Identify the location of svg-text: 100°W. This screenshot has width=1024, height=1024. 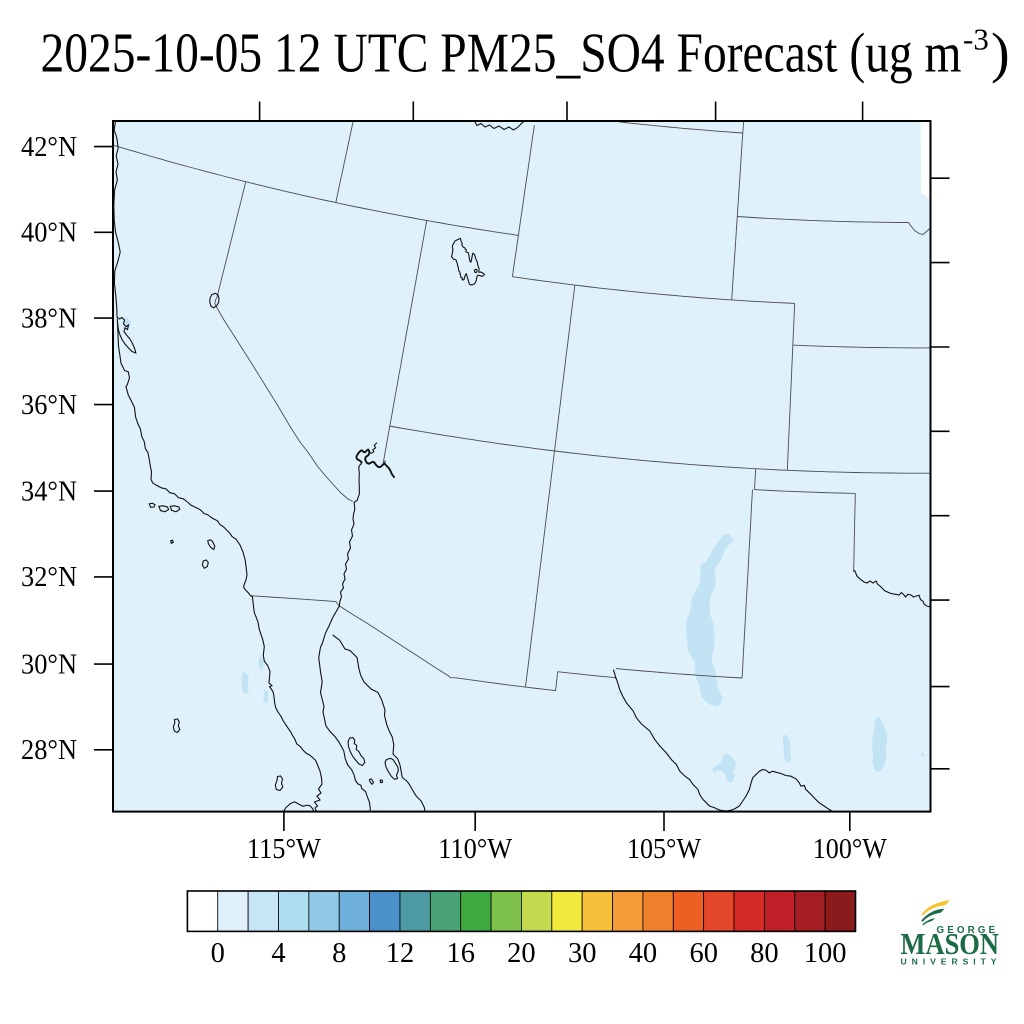
(850, 849).